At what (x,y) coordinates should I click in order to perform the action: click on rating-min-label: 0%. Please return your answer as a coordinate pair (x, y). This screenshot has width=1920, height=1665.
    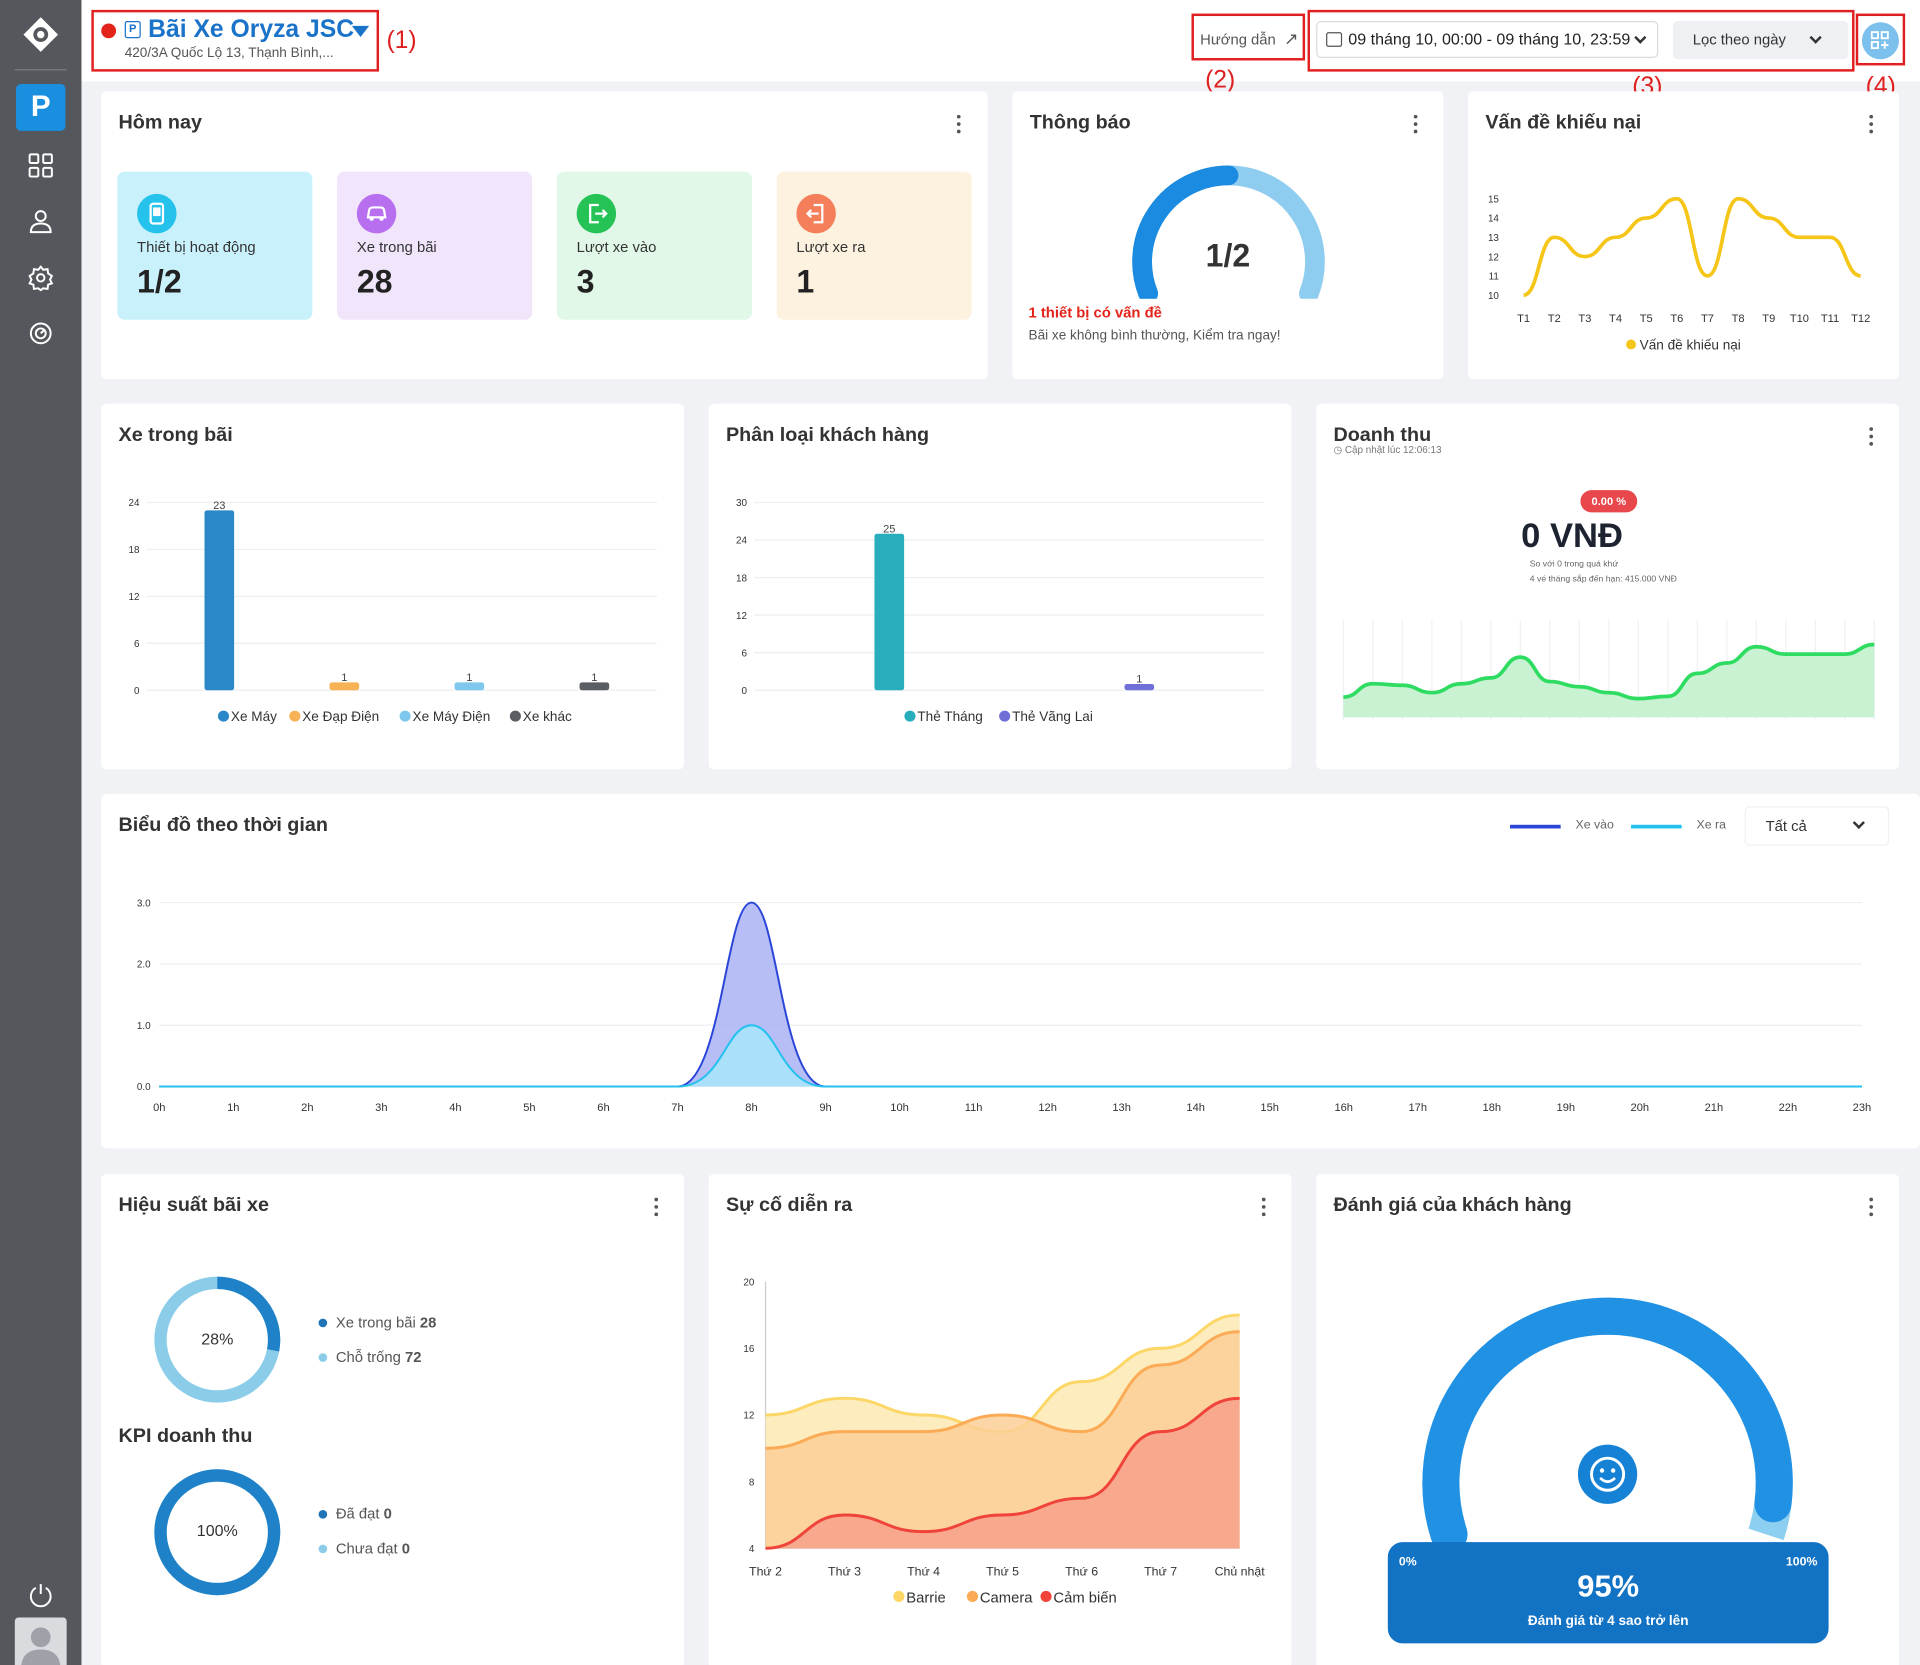
    Looking at the image, I should click on (1407, 1562).